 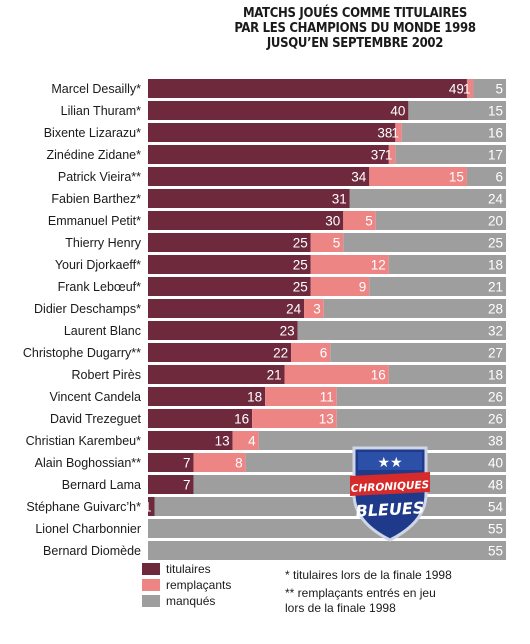 I want to click on data-label-titulaires-fabien-barthez: 31, so click(x=339, y=199).